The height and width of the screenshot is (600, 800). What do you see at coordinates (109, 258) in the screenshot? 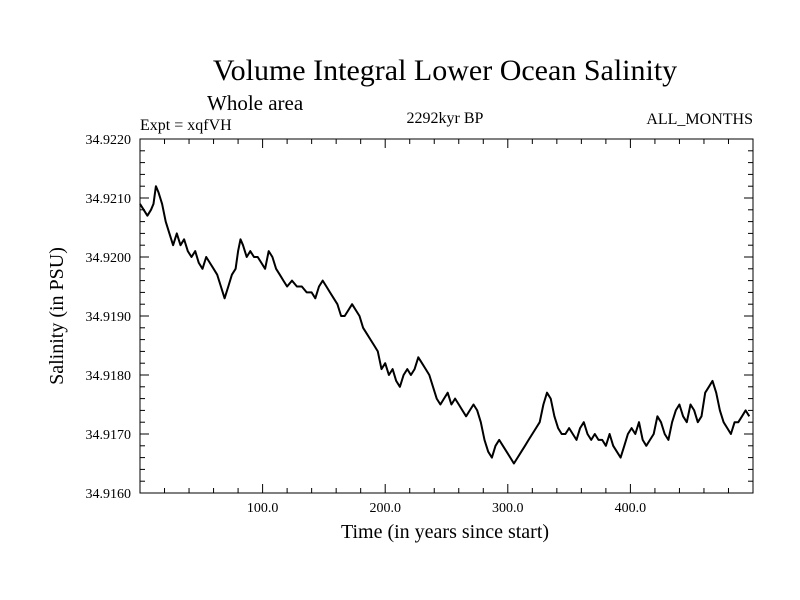
I see `y-tick-label: 34.9200` at bounding box center [109, 258].